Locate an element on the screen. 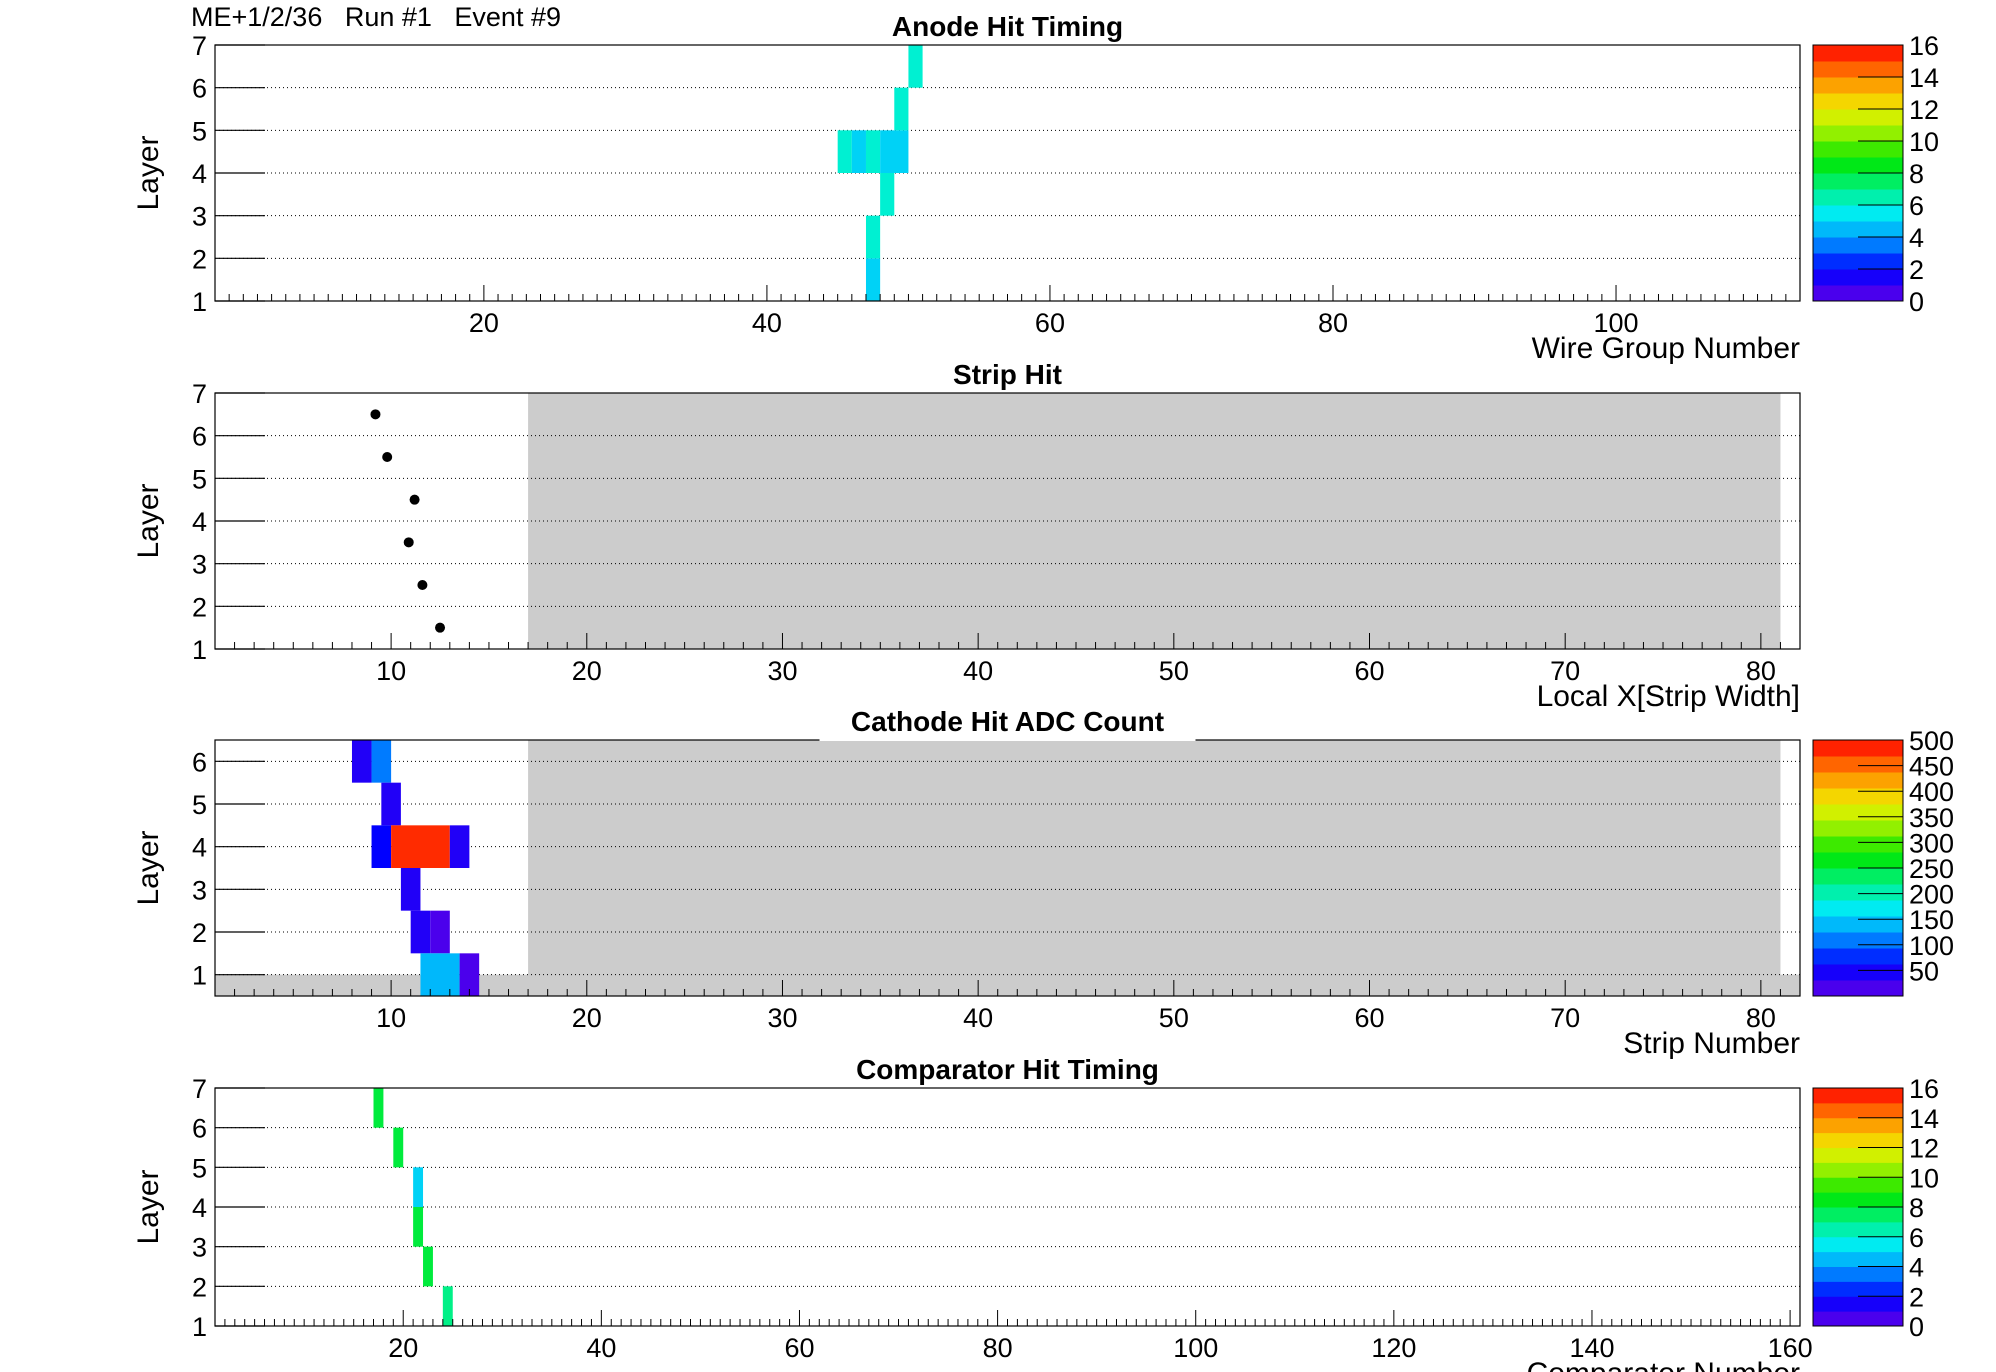  palette-label: 350 is located at coordinates (1931, 818).